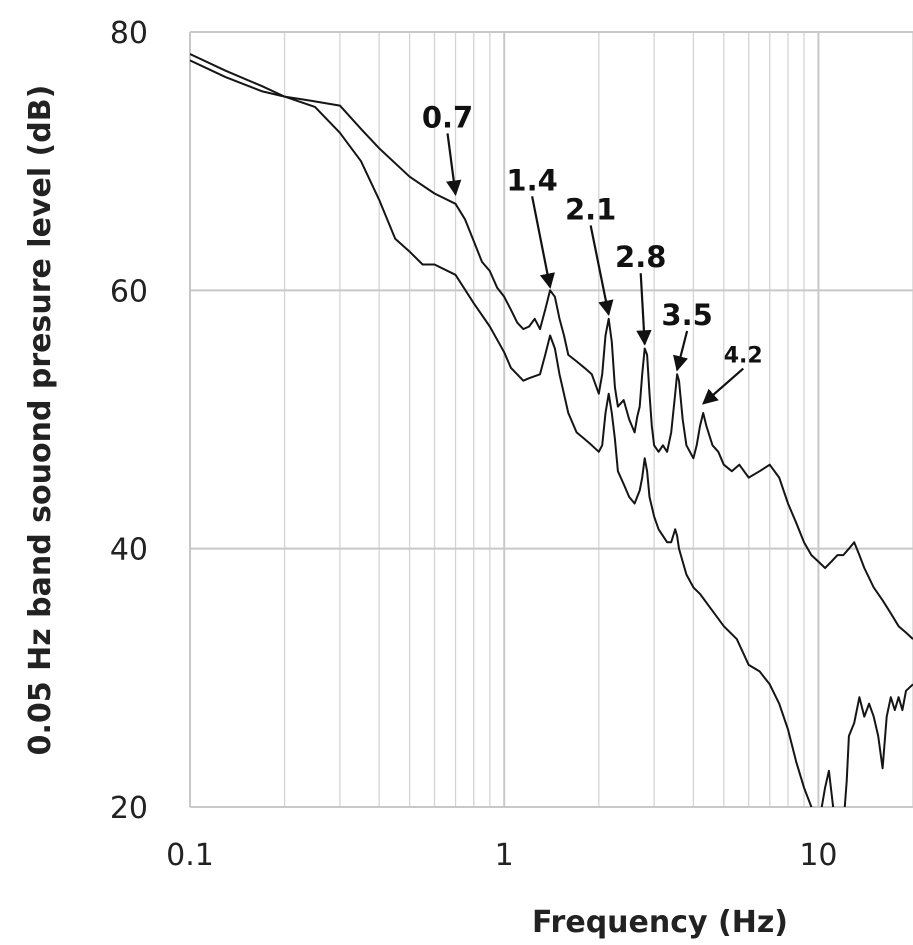 The image size is (913, 945). What do you see at coordinates (129, 550) in the screenshot?
I see `y-tick-label: 40` at bounding box center [129, 550].